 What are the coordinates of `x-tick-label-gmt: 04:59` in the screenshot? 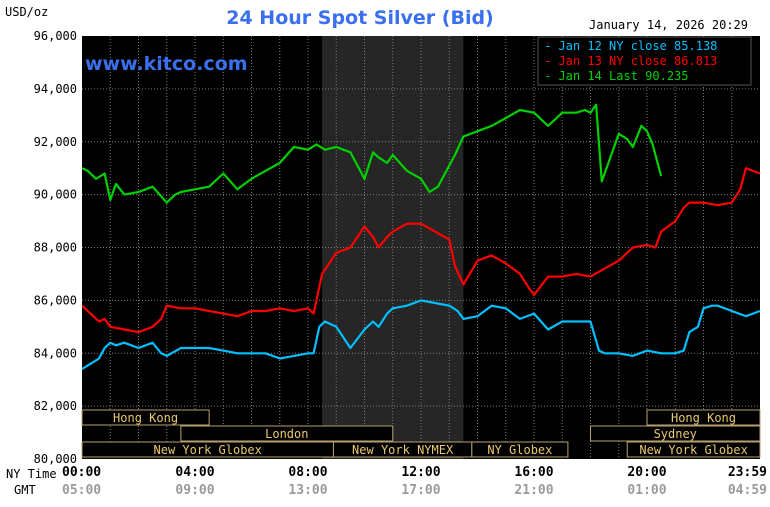 It's located at (747, 490).